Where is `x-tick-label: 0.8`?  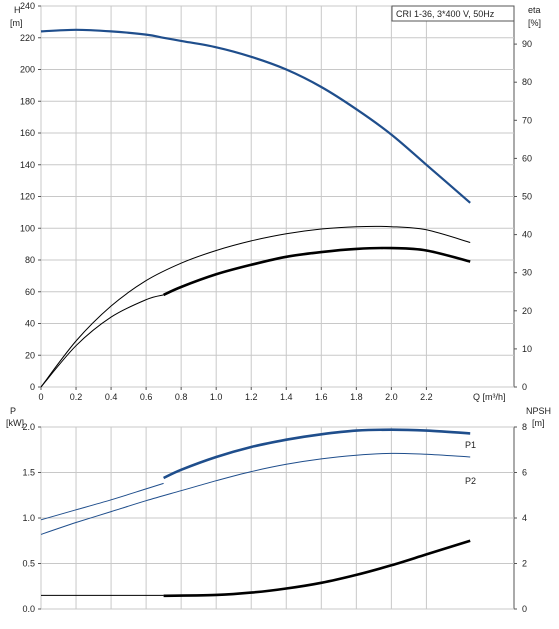 x-tick-label: 0.8 is located at coordinates (181, 397).